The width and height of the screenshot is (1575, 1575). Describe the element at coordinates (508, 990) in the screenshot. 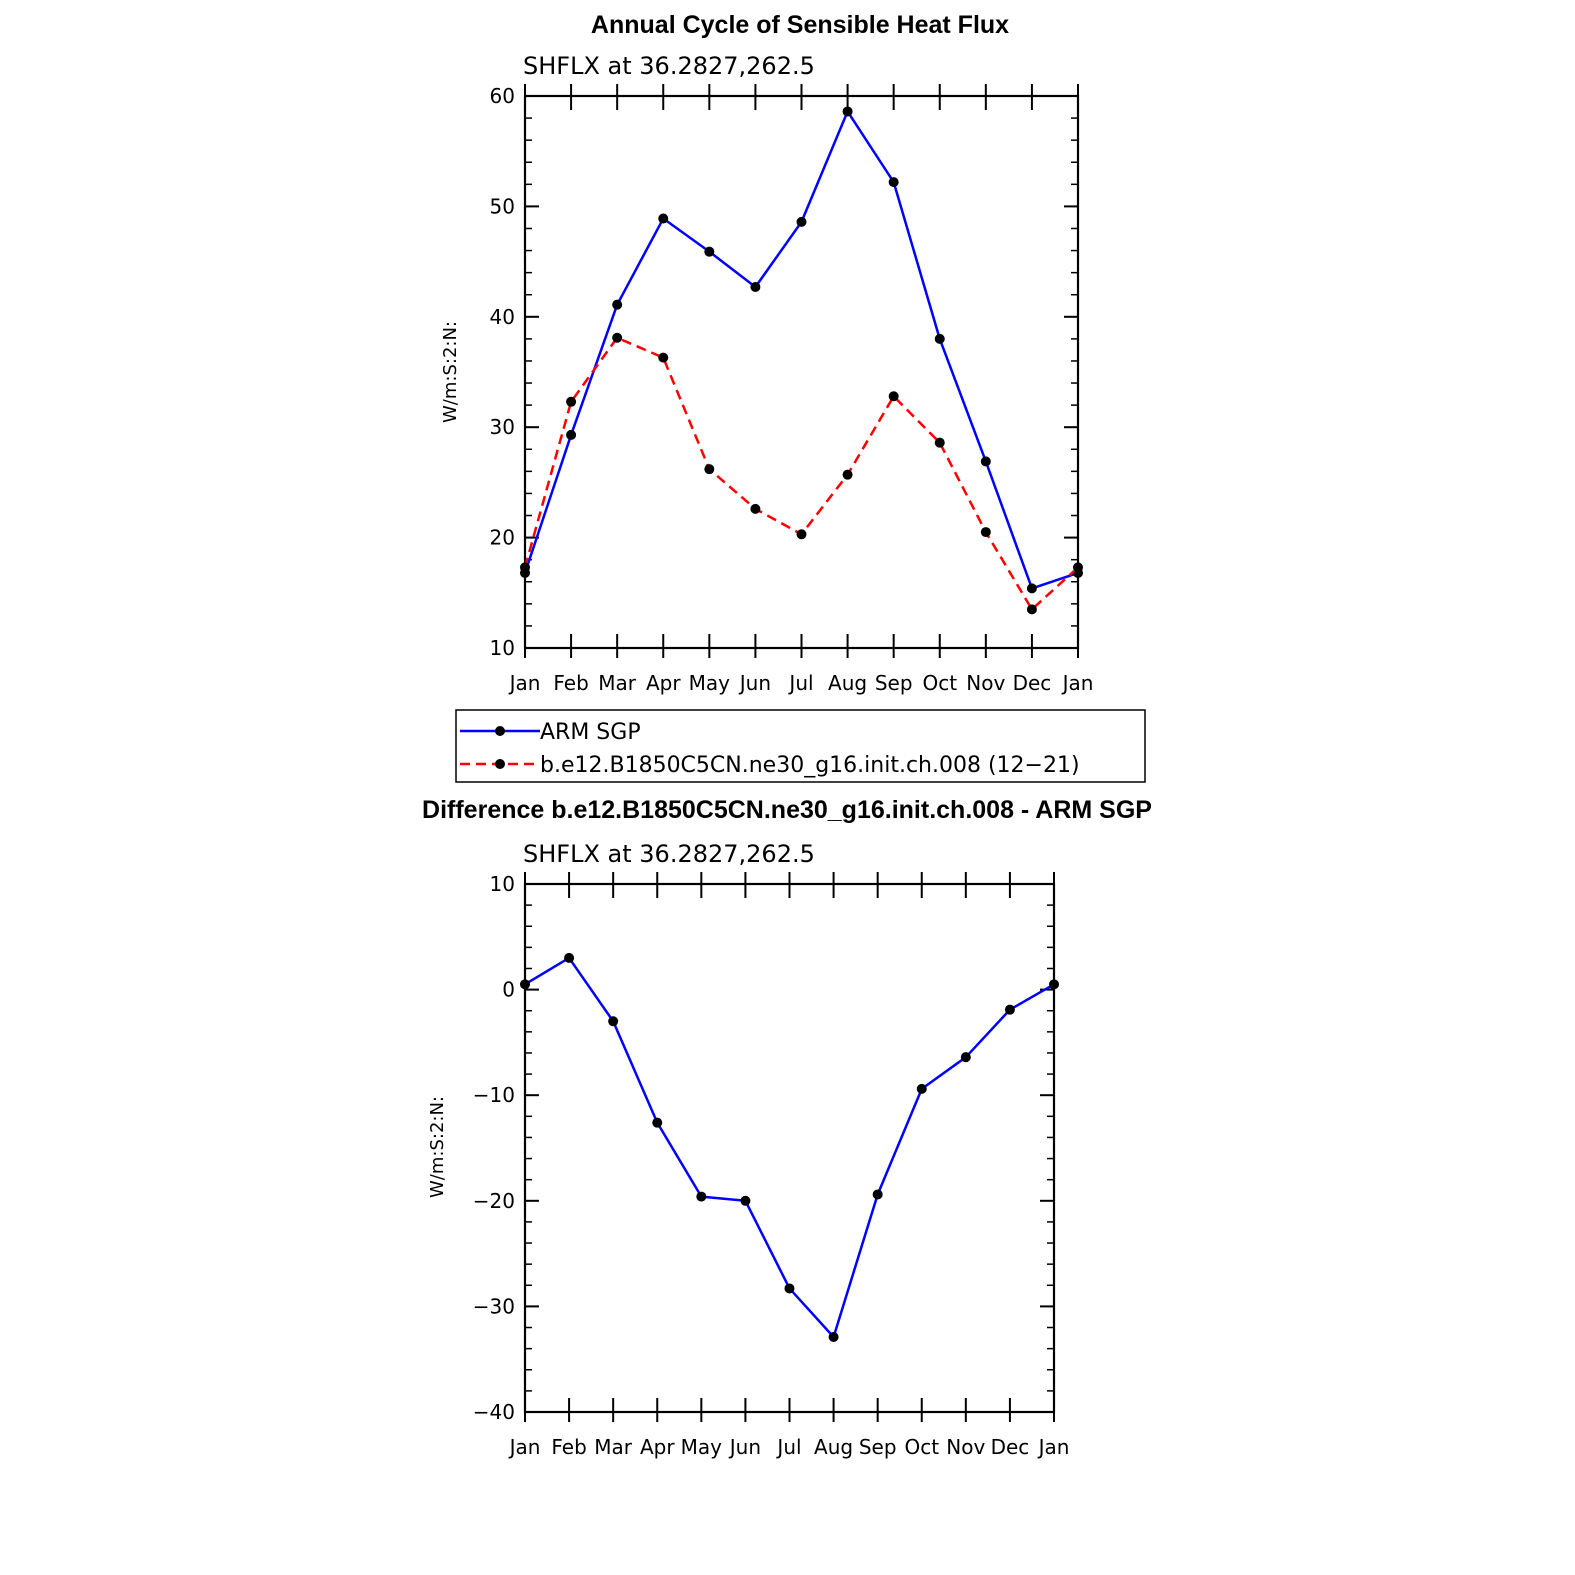

I see `y-tick-label: 0` at that location.